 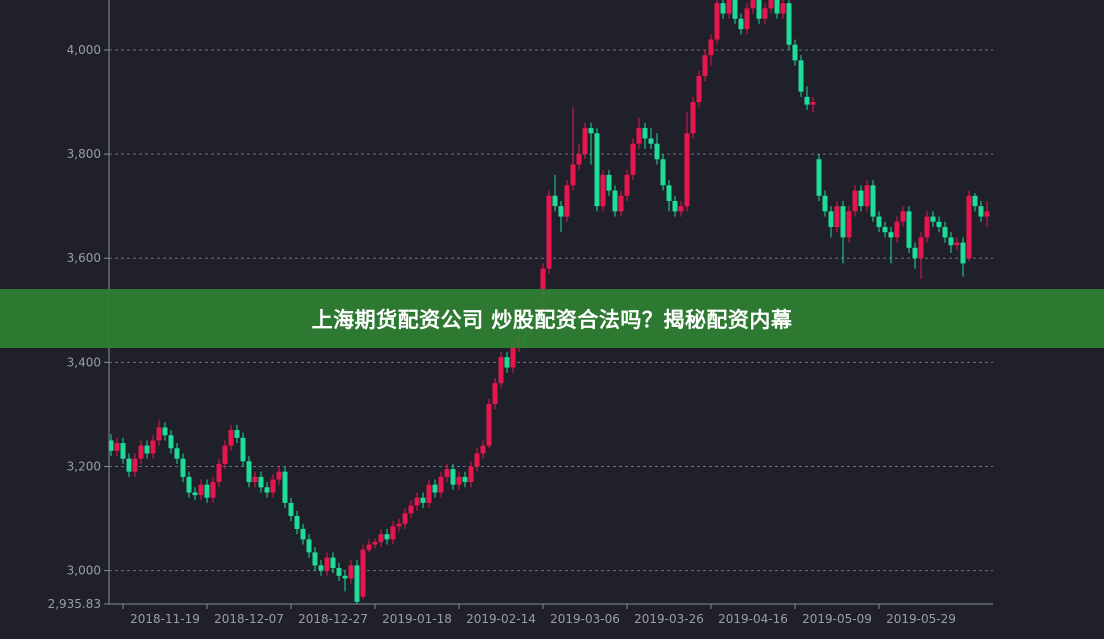 What do you see at coordinates (753, 619) in the screenshot?
I see `x-tick-label: 2019-04-16` at bounding box center [753, 619].